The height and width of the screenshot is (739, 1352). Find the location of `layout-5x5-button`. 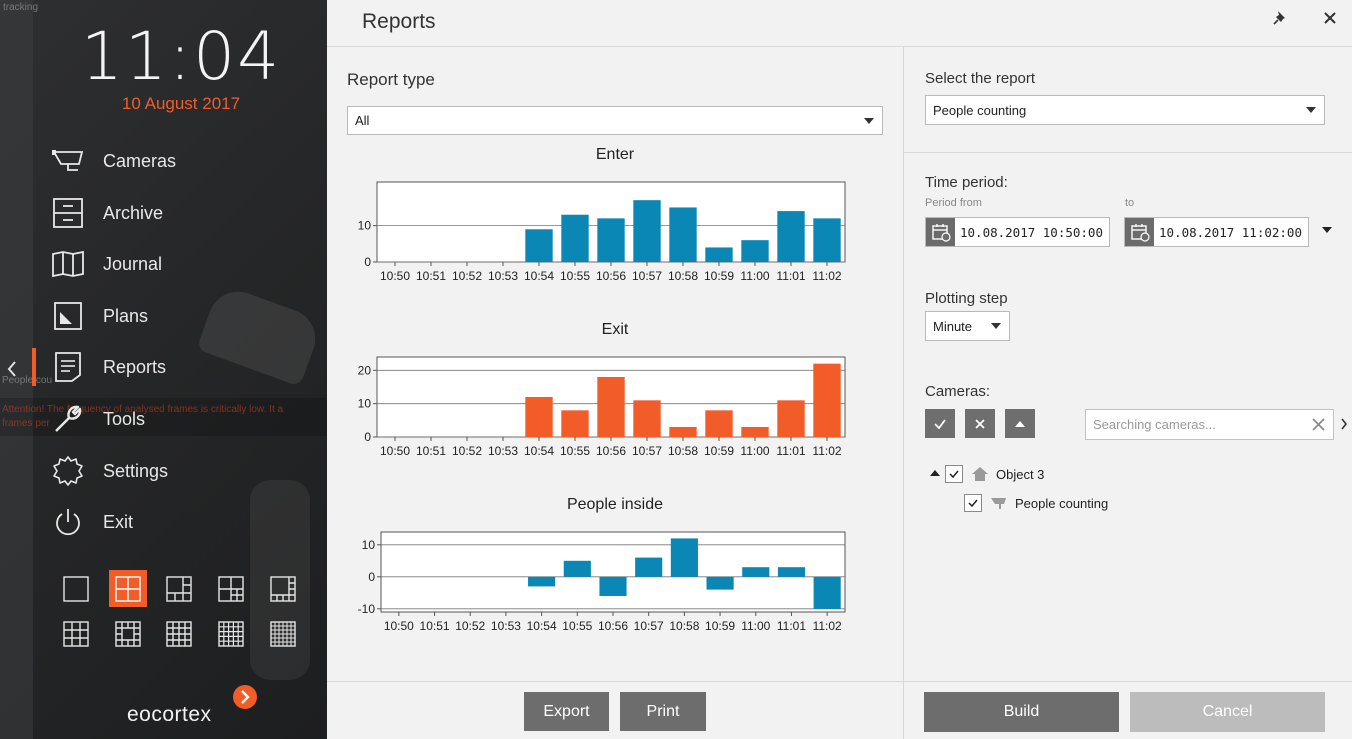

layout-5x5-button is located at coordinates (231, 633).